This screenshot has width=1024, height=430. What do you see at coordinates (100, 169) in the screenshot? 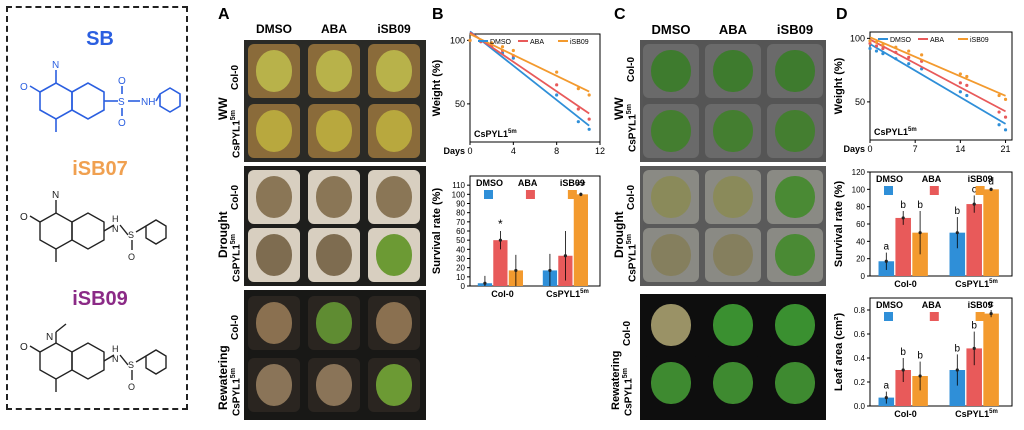
I see `compound-label-isb07: iSB07` at bounding box center [100, 169].